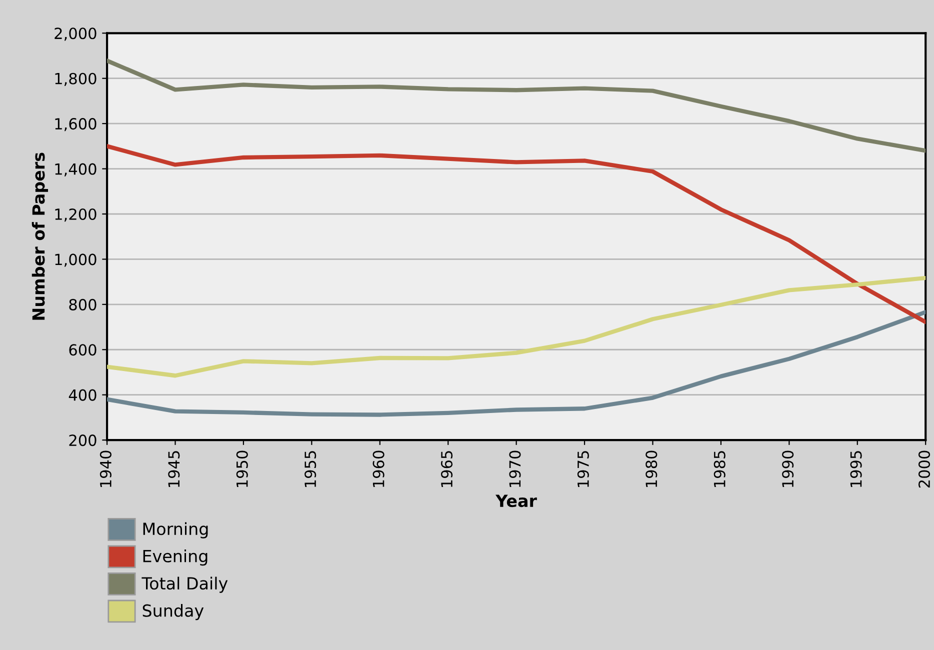 The image size is (934, 650). I want to click on y-tick-label: 400, so click(82, 395).